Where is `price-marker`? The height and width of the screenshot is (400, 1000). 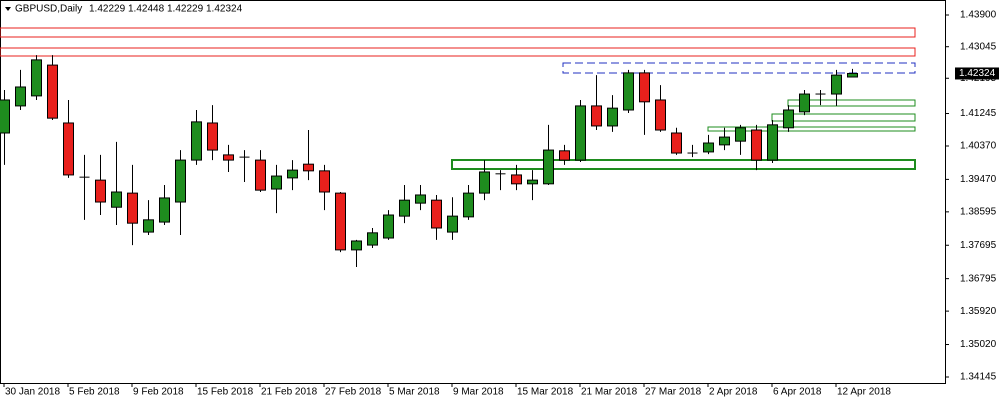
price-marker is located at coordinates (977, 73).